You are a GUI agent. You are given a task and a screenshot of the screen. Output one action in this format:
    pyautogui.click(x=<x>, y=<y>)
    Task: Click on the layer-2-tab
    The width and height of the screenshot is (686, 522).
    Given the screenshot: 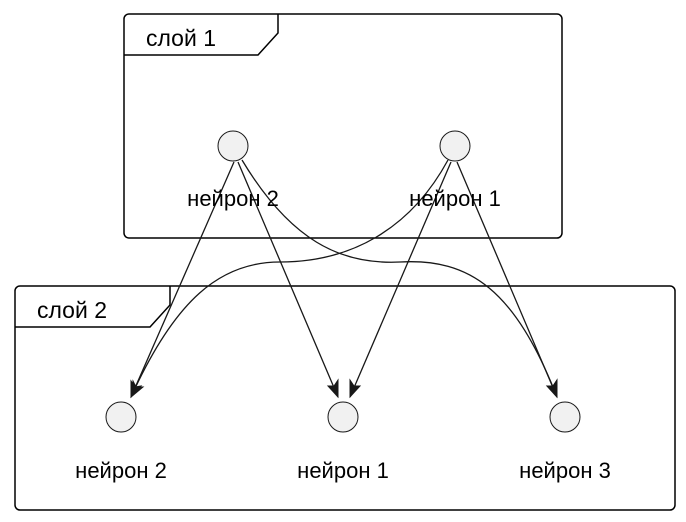 What is the action you would take?
    pyautogui.click(x=93, y=307)
    